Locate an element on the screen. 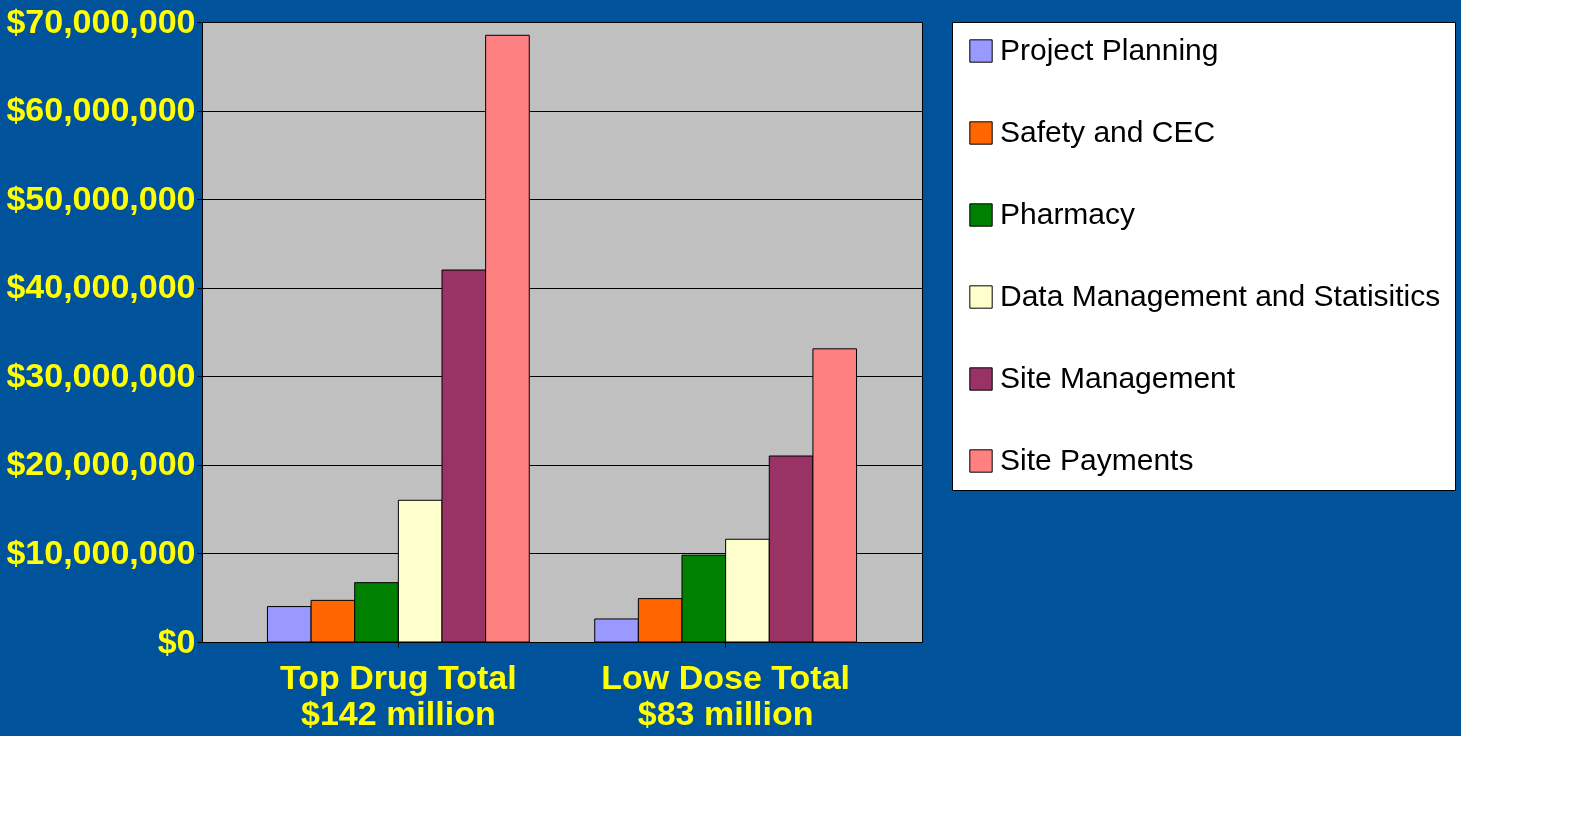  legend-label: Site Payments is located at coordinates (1097, 459).